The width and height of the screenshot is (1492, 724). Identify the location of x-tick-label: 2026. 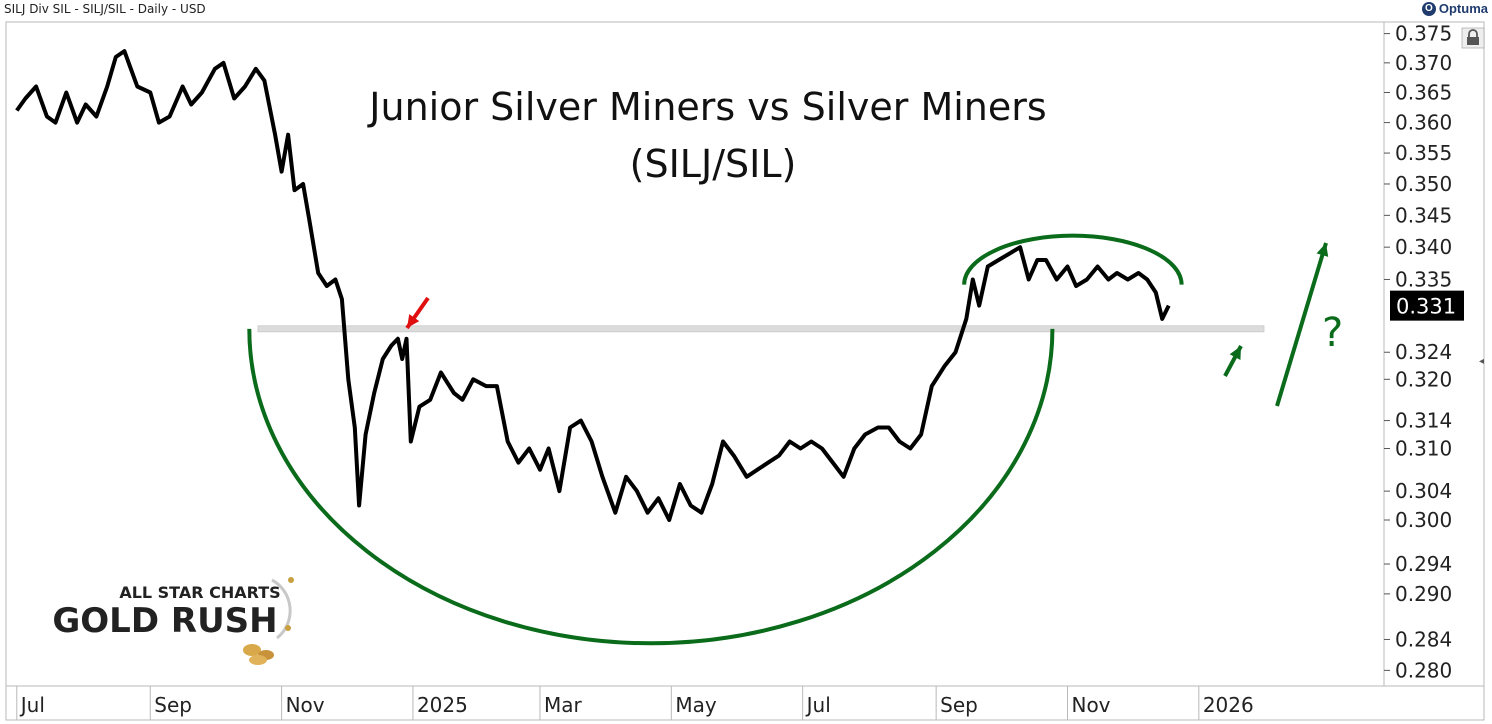
(1228, 705).